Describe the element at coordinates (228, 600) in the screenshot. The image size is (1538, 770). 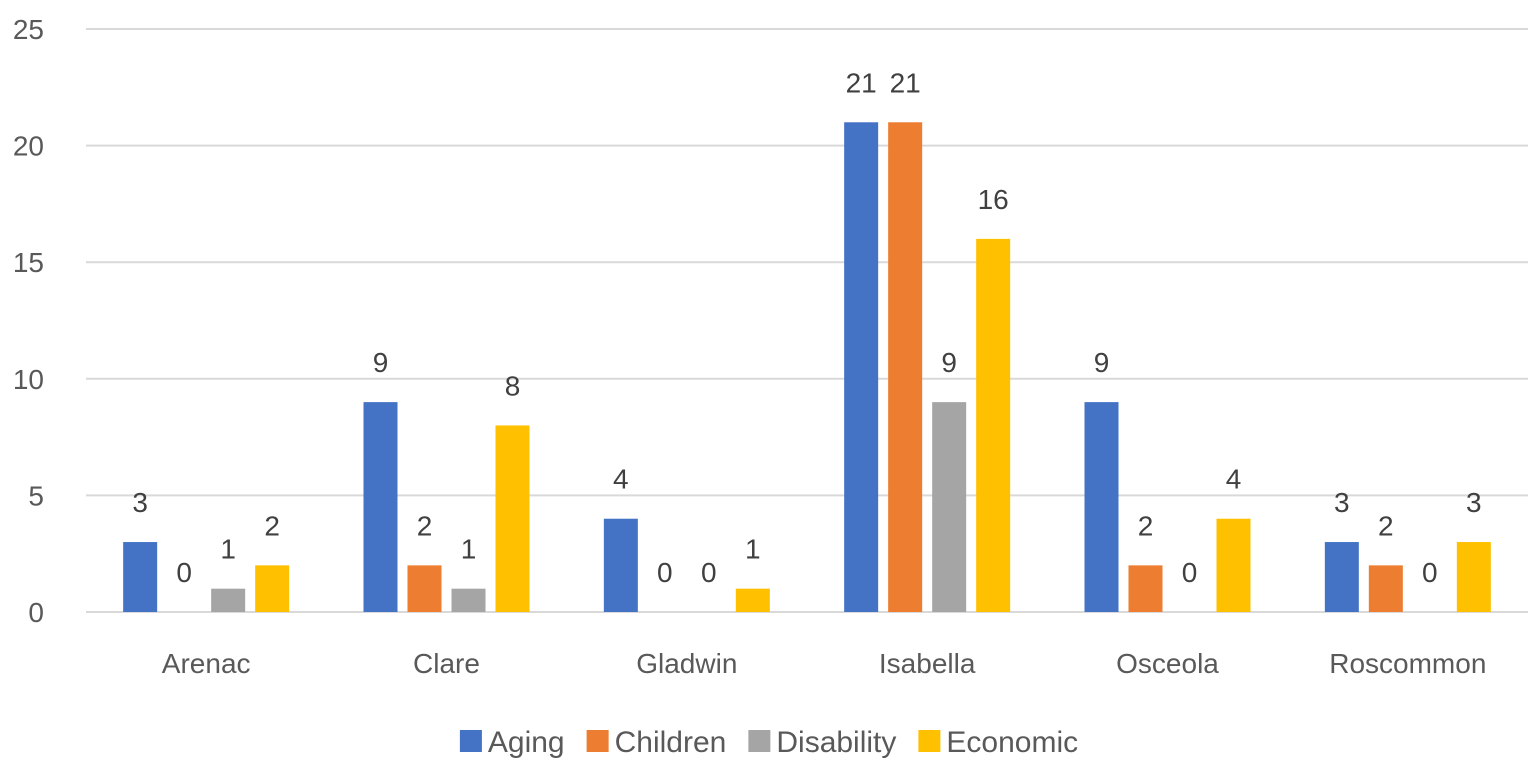
I see `bar-disability-arenac` at that location.